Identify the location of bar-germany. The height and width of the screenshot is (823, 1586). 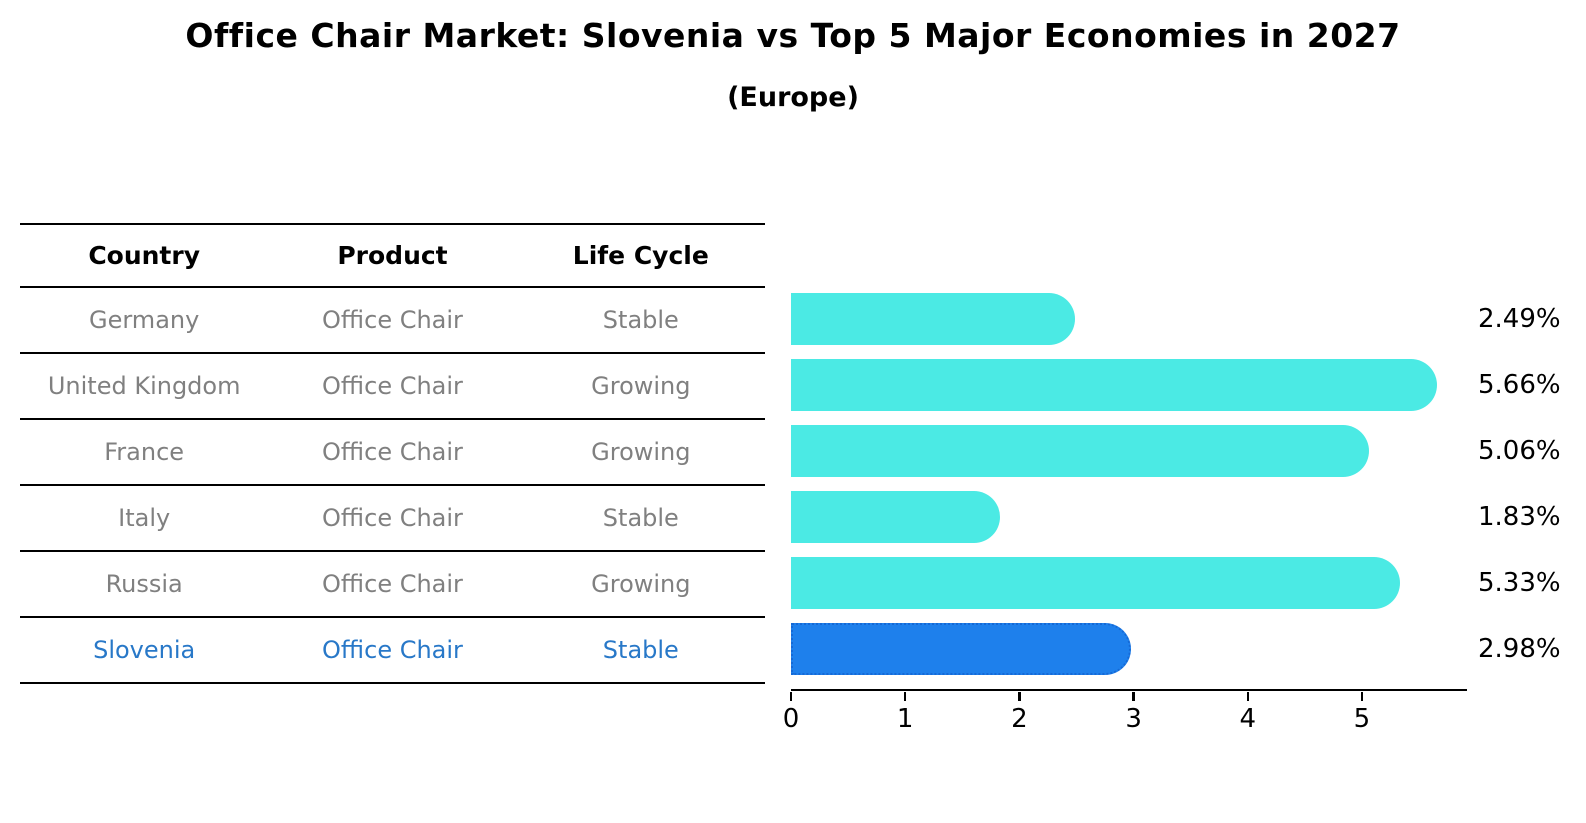
(933, 319).